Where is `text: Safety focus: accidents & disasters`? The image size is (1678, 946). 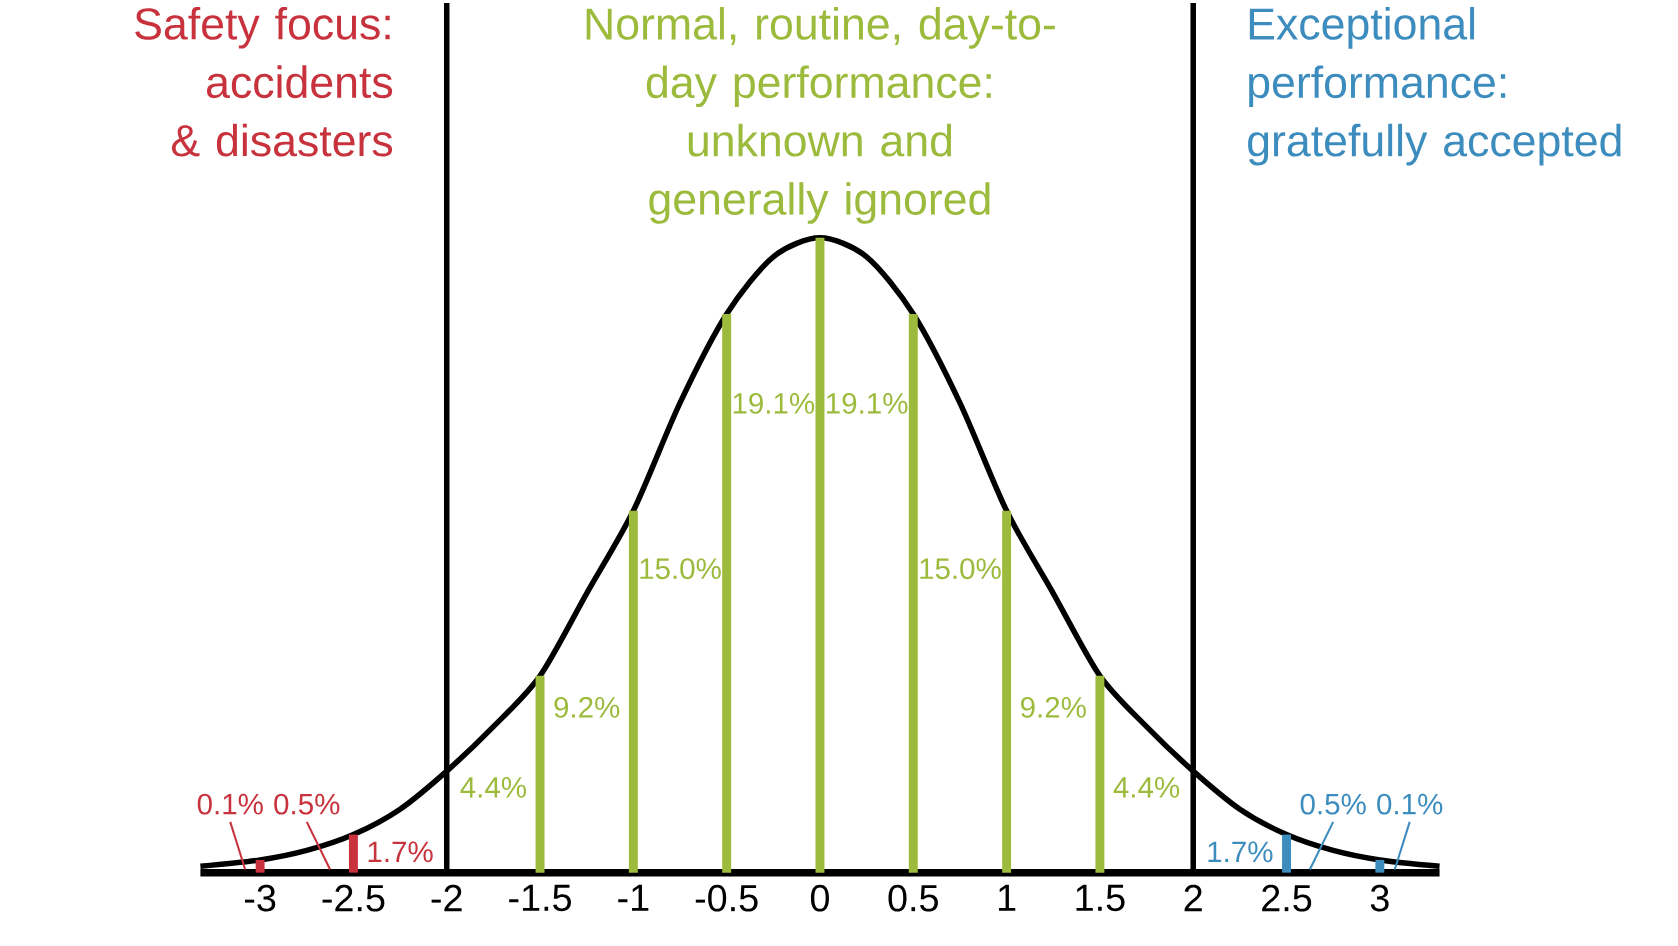
text: Safety focus: accidents & disasters is located at coordinates (264, 82).